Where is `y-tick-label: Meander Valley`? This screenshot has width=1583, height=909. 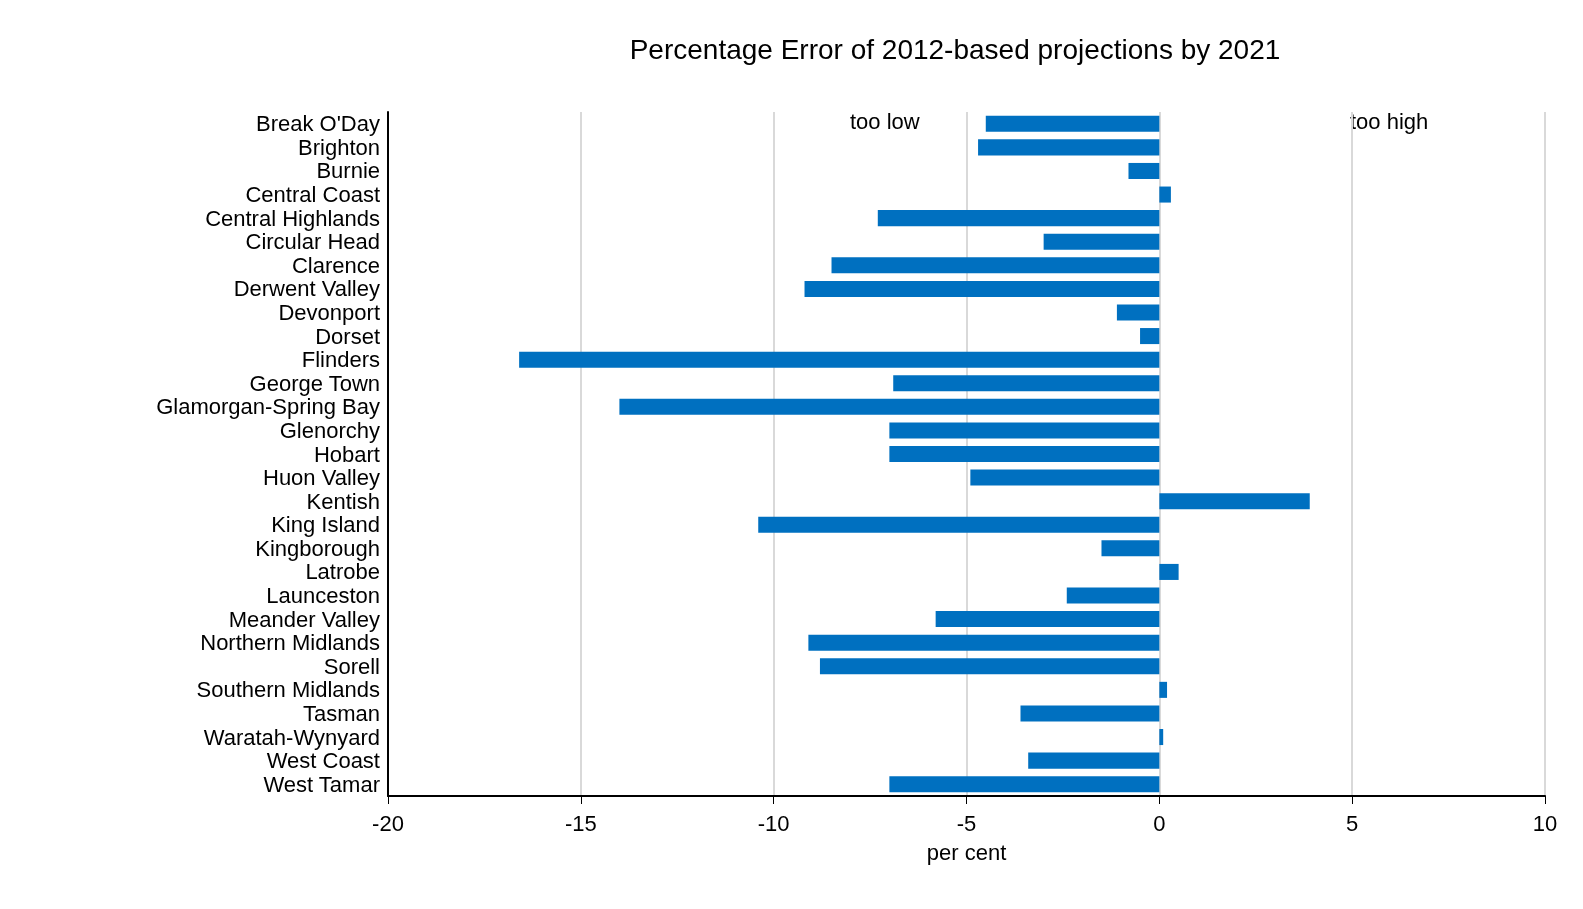 y-tick-label: Meander Valley is located at coordinates (304, 619).